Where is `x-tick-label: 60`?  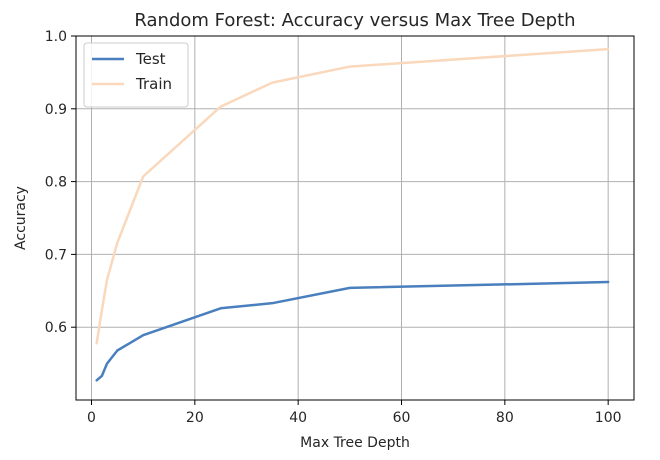 x-tick-label: 60 is located at coordinates (402, 418).